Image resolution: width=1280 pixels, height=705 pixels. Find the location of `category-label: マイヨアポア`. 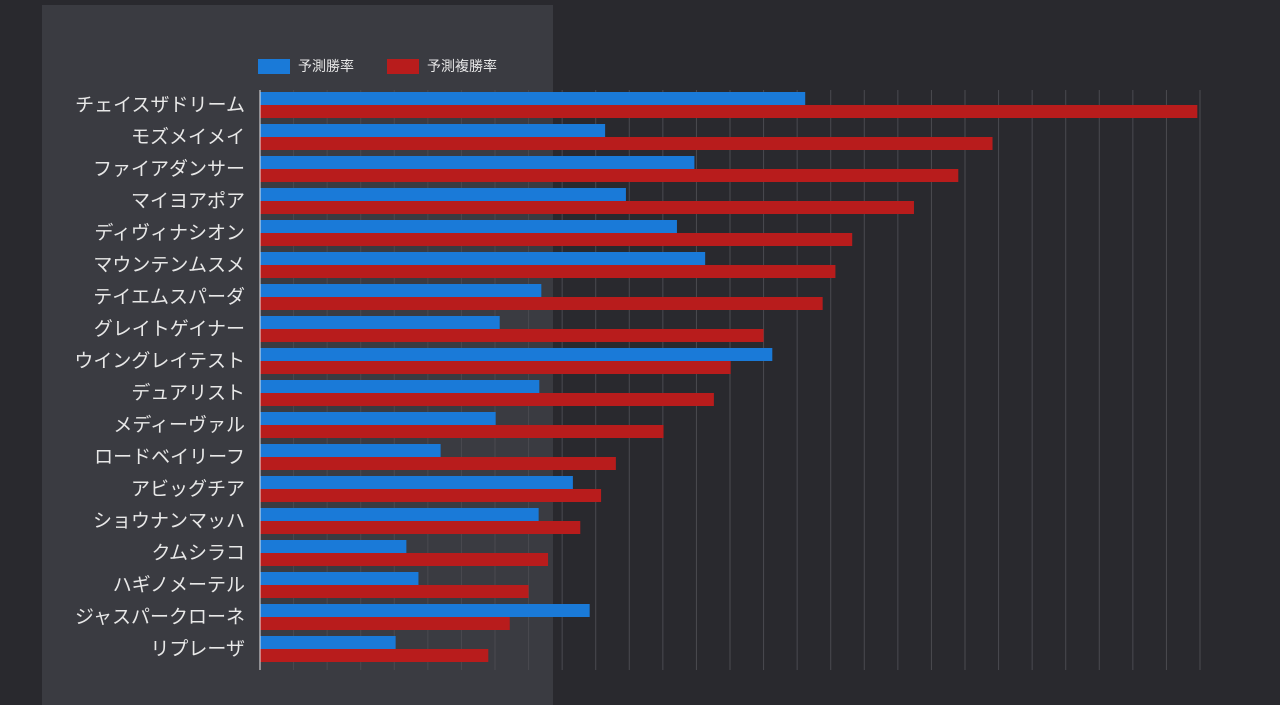

category-label: マイヨアポア is located at coordinates (188, 201).